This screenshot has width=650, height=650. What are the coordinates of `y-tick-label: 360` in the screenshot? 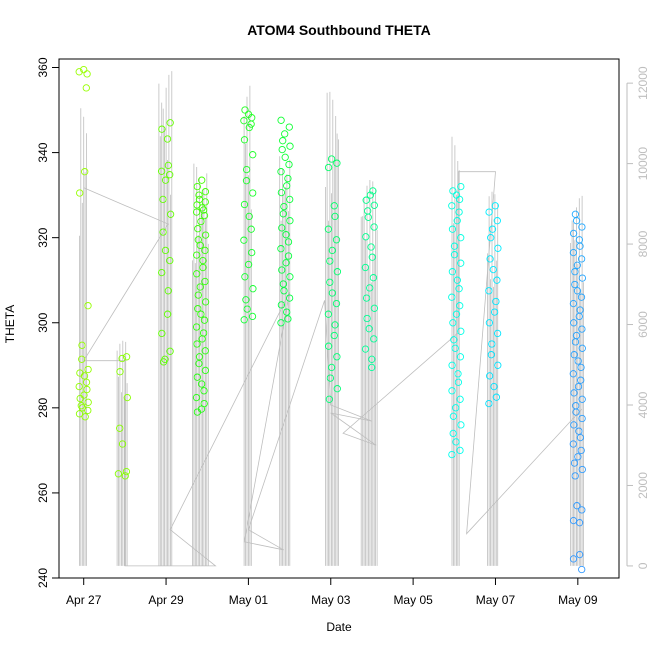 It's located at (43, 67).